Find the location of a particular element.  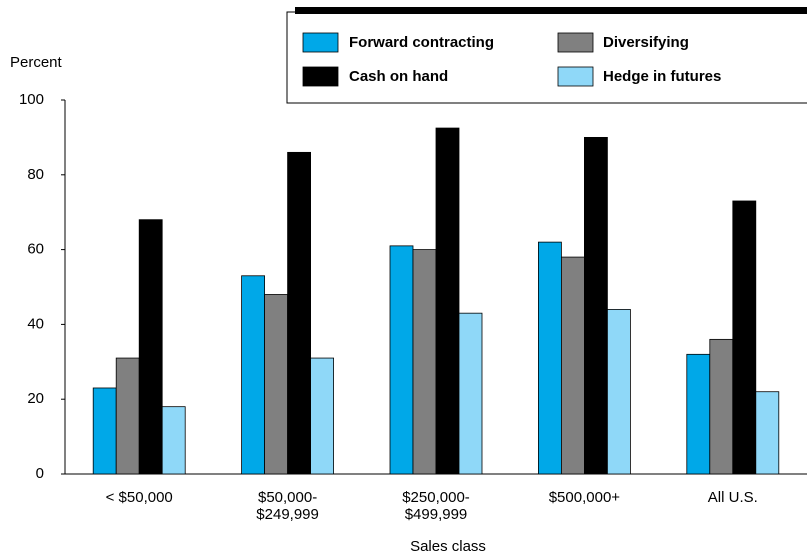

legend-label: Diversifying is located at coordinates (646, 42).